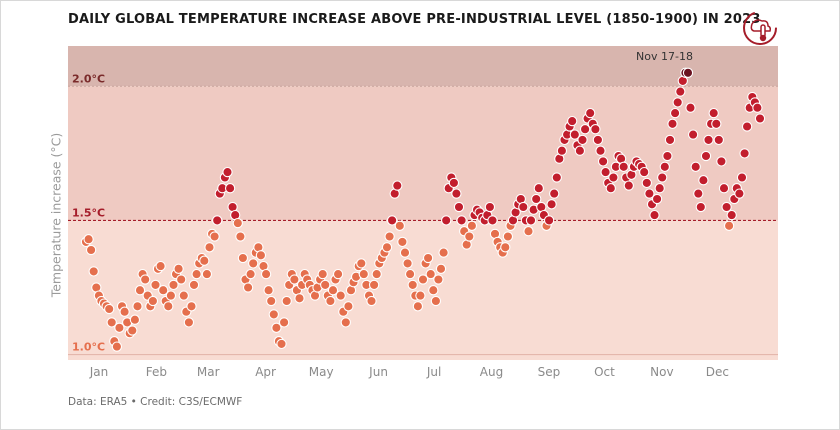  What do you see at coordinates (321, 372) in the screenshot?
I see `month-label-may: May` at bounding box center [321, 372].